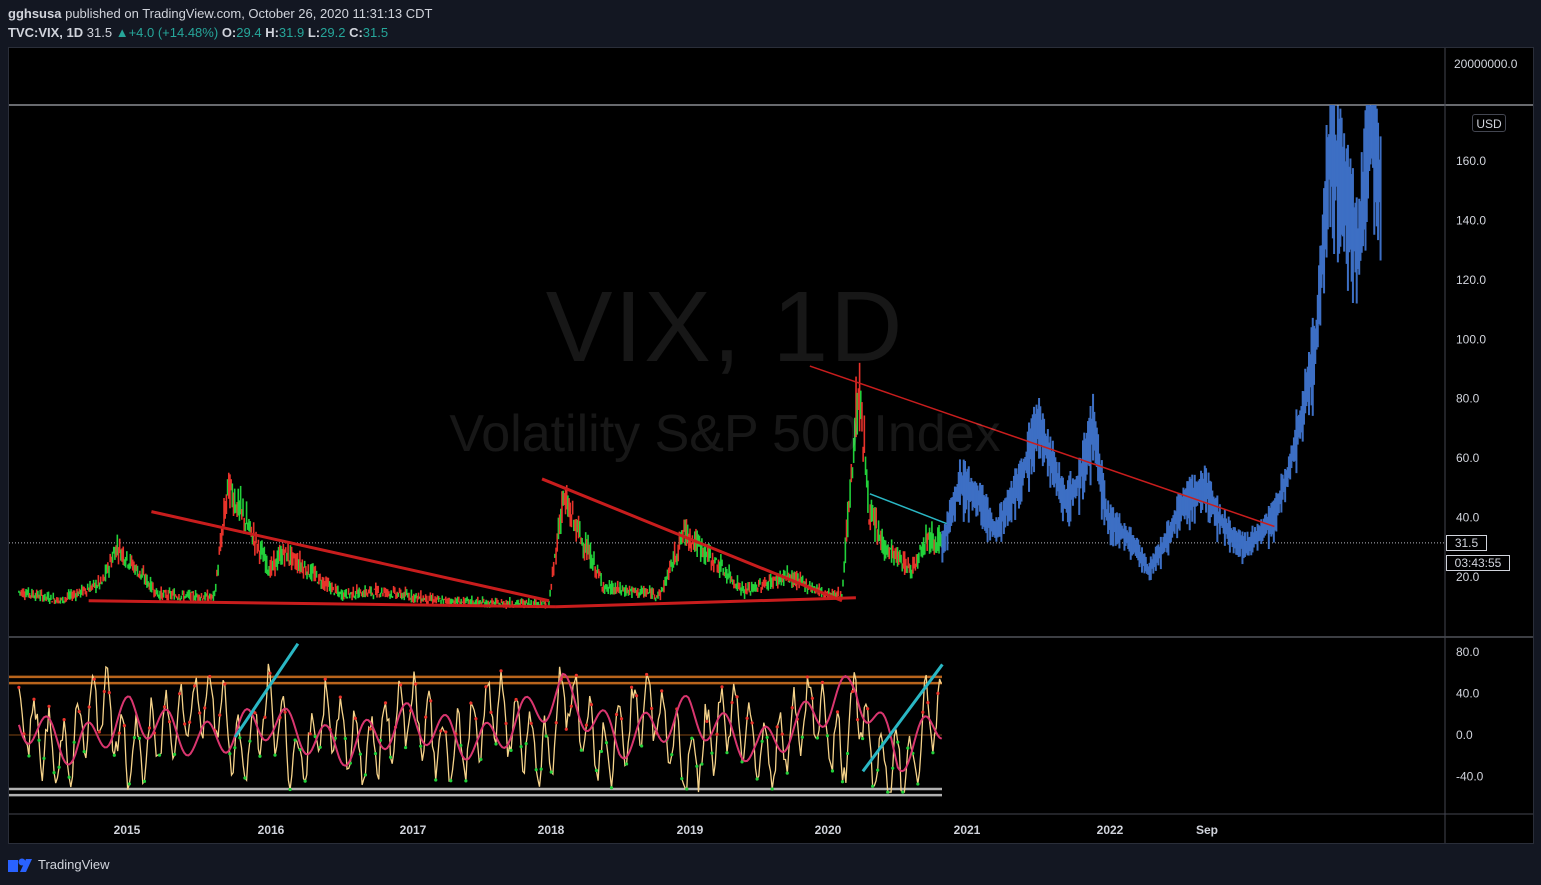  What do you see at coordinates (1471, 280) in the screenshot?
I see `price-axis-tick: 120.0` at bounding box center [1471, 280].